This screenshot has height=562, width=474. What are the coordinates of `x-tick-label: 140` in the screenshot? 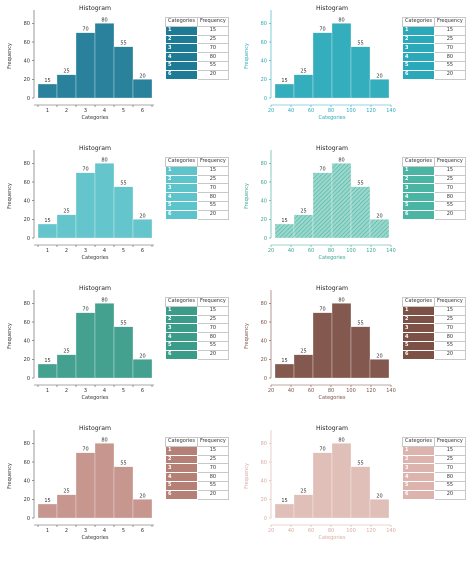 It's located at (391, 531).